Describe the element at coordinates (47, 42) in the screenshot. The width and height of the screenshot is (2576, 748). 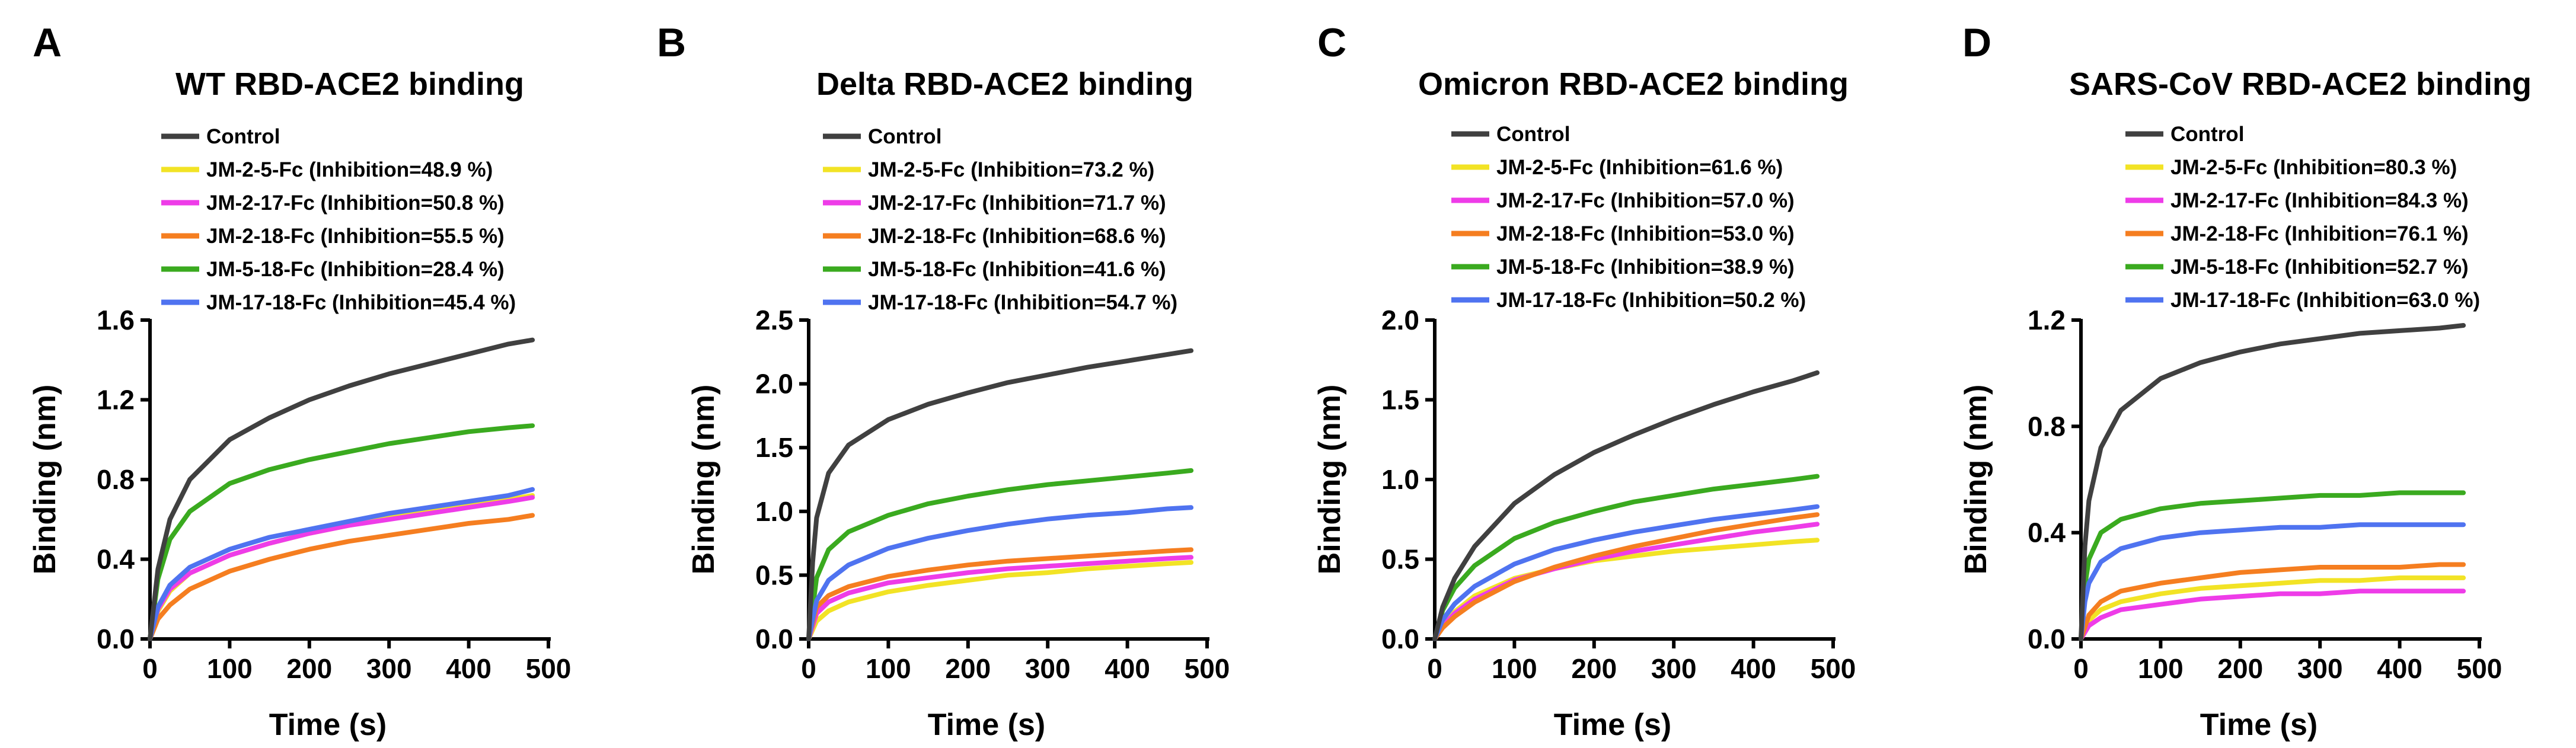
I see `panel-letter: A` at that location.